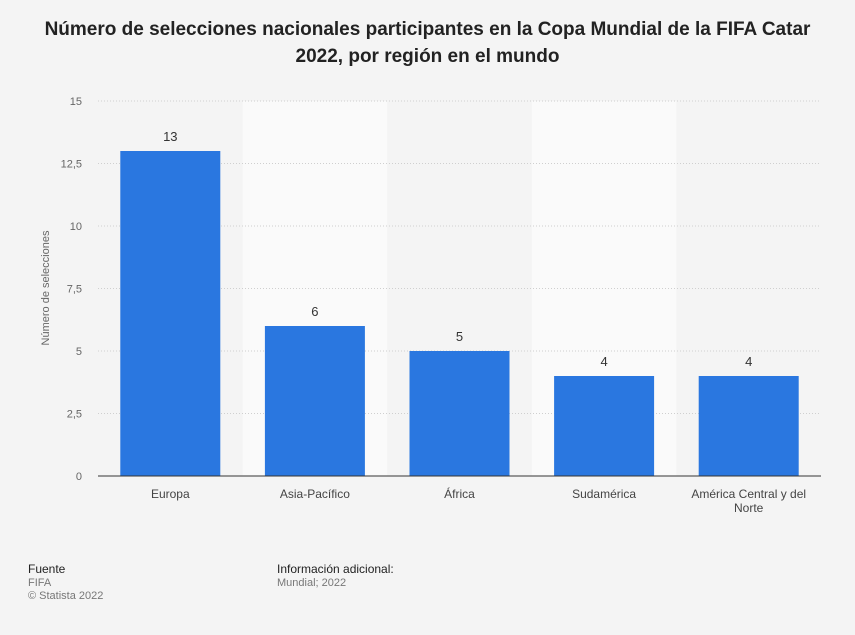  Describe the element at coordinates (79, 352) in the screenshot. I see `y-tick-label: 5` at that location.